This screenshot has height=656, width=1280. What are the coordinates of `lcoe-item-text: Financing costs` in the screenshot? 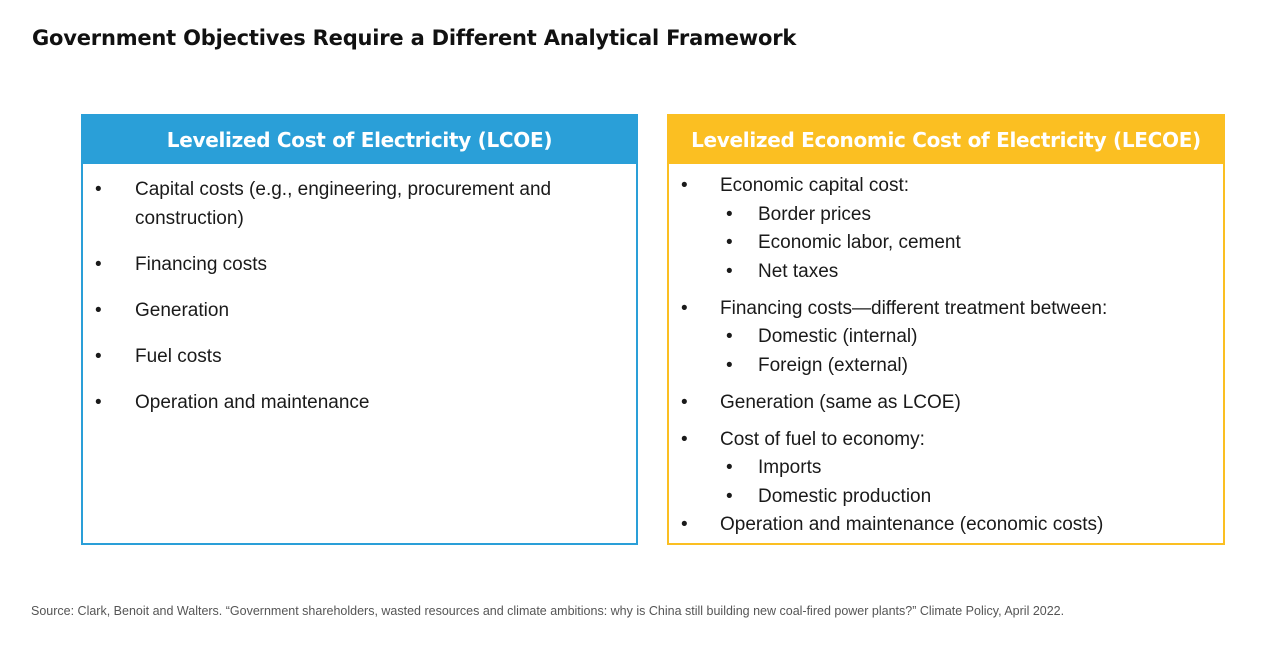 It's located at (201, 264).